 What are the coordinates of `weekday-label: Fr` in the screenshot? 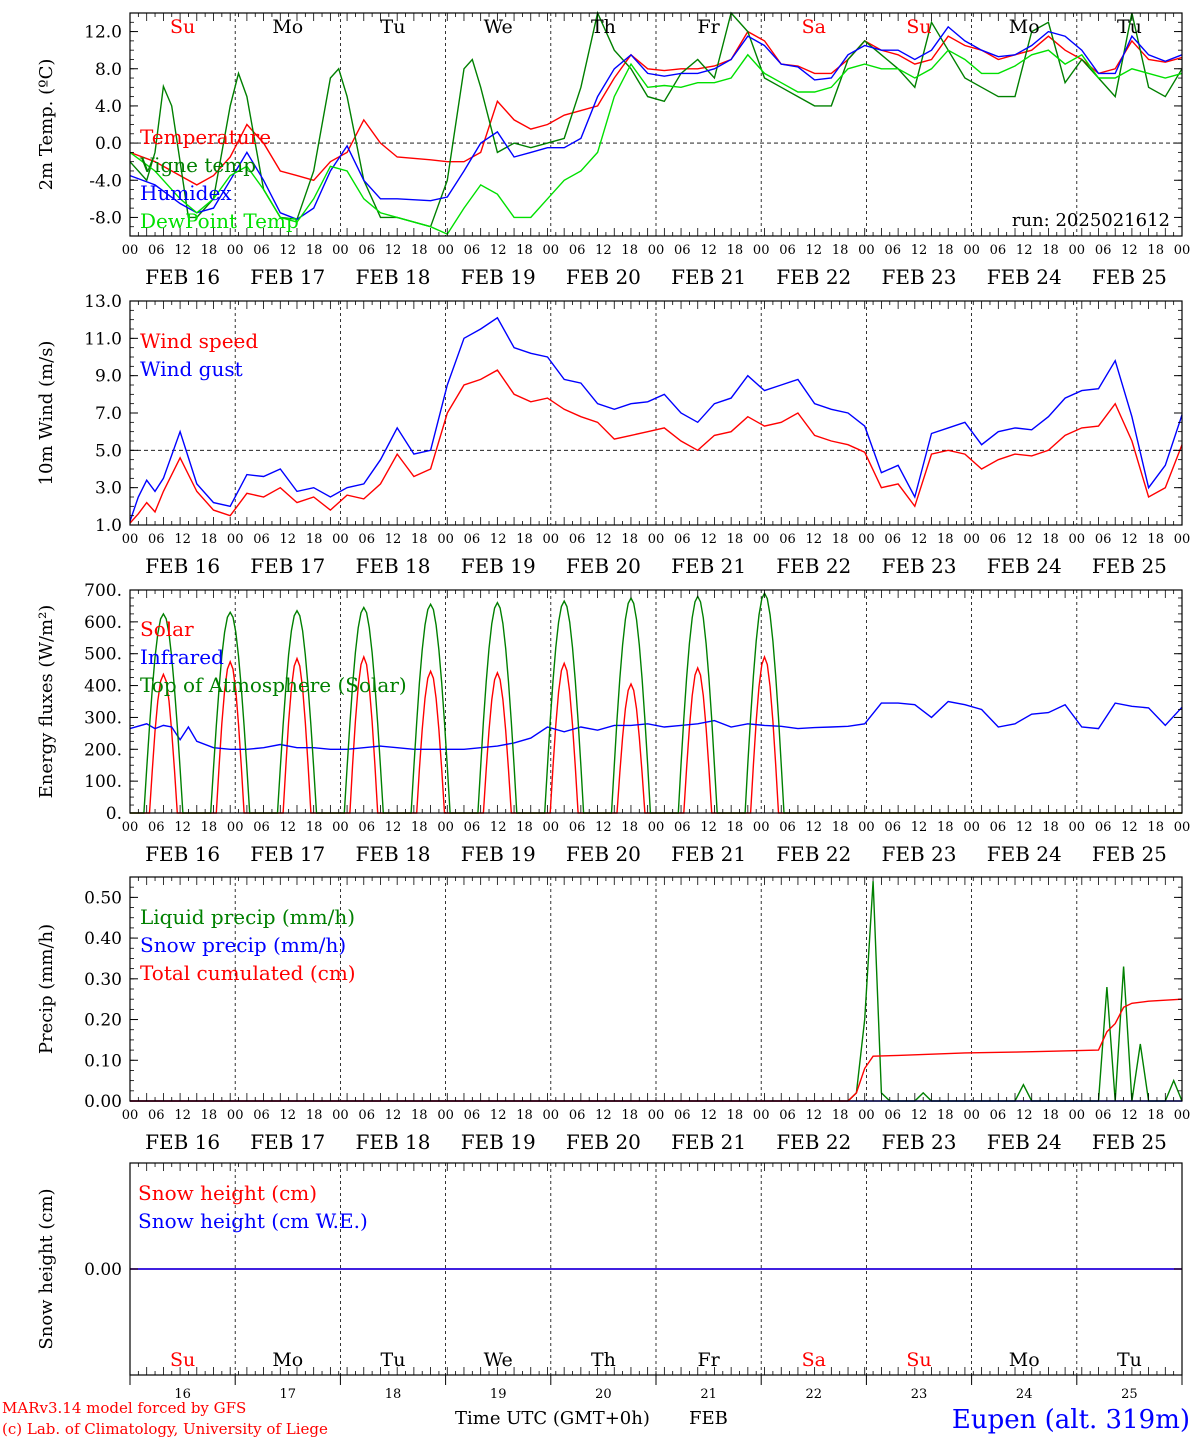 It's located at (708, 27).